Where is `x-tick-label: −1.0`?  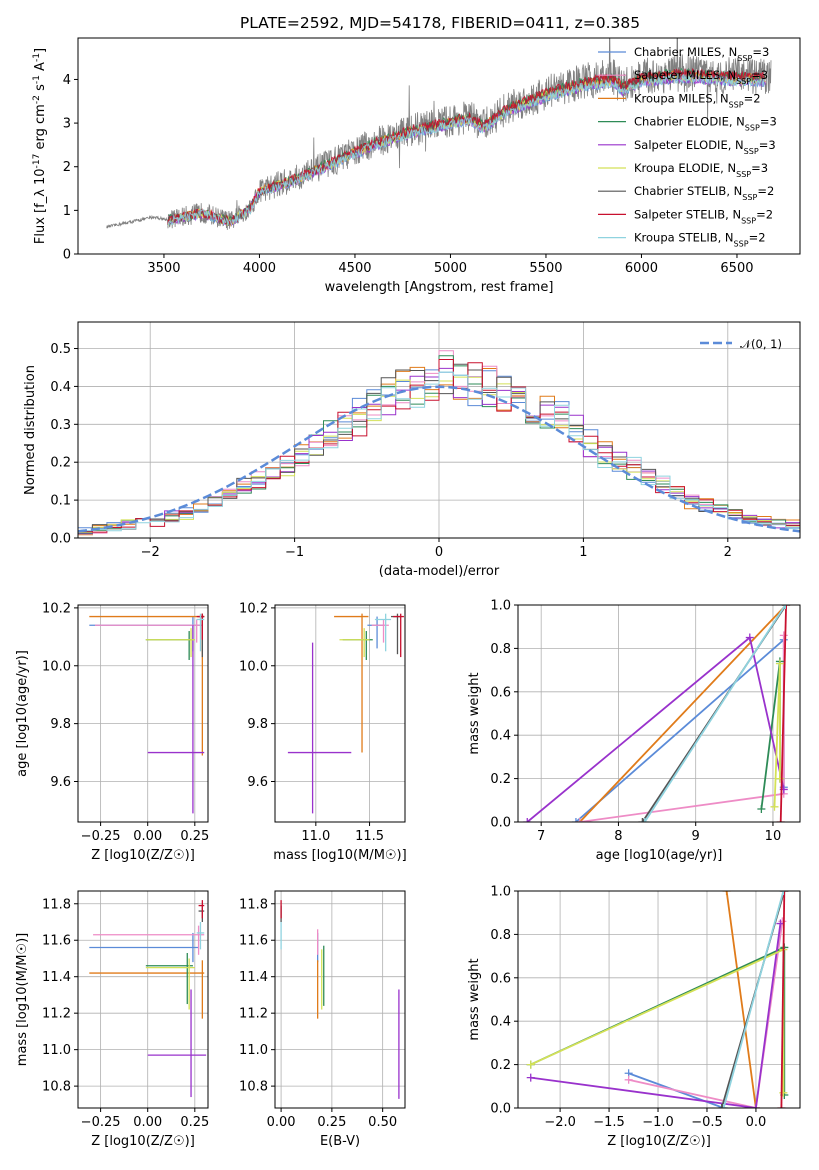 x-tick-label: −1.0 is located at coordinates (658, 1122).